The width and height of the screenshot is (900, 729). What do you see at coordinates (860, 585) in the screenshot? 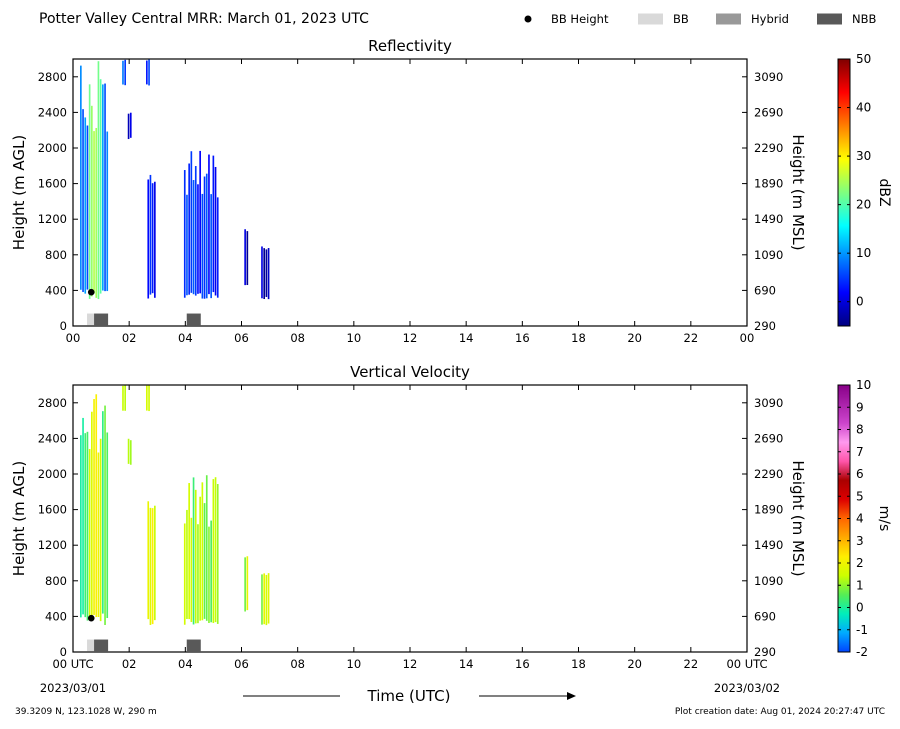
I see `colorbar-tick-label: 1` at bounding box center [860, 585].